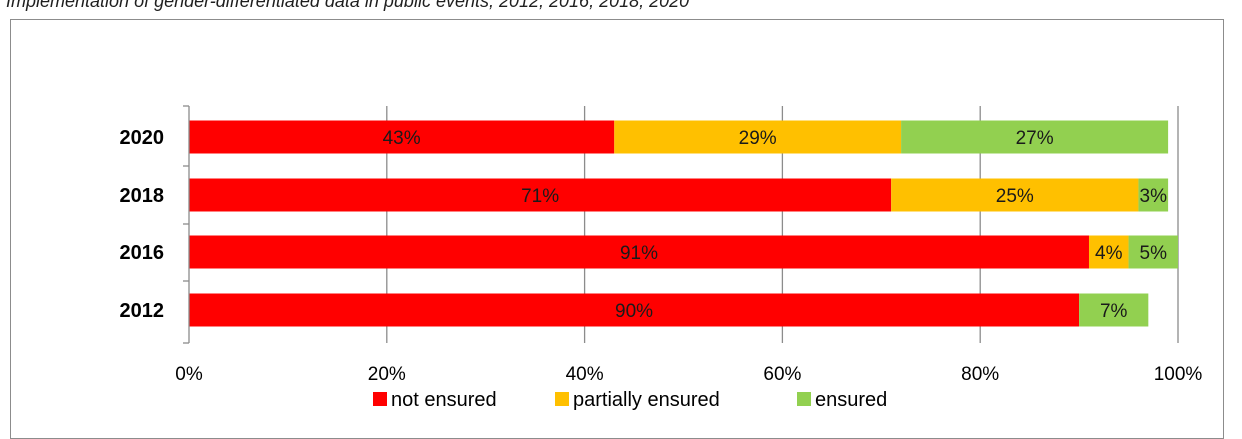 The width and height of the screenshot is (1242, 439). I want to click on bar-2020-not-ensured, so click(402, 137).